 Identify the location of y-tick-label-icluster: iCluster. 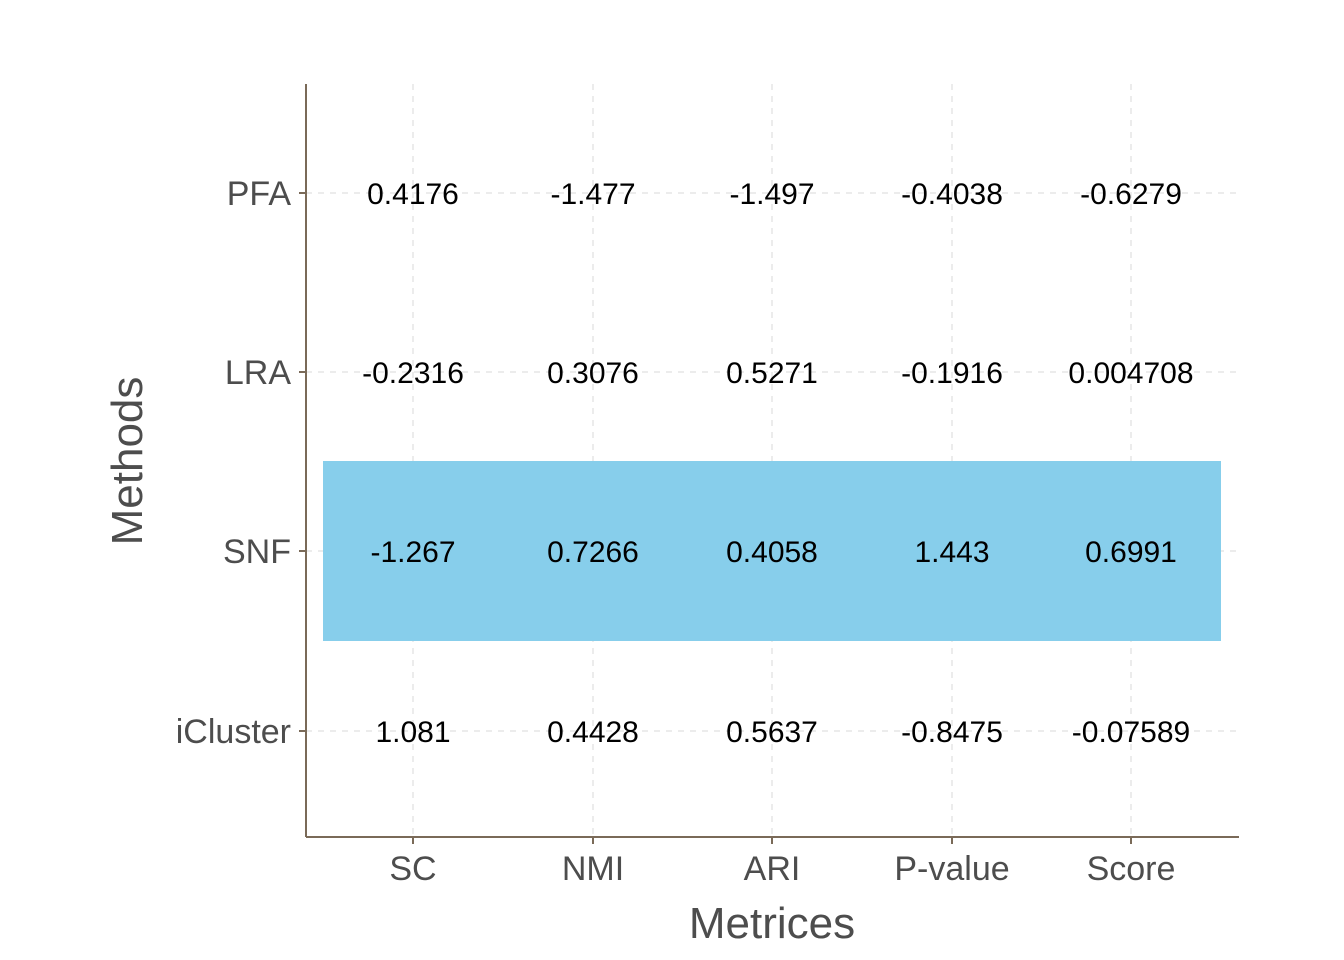
(233, 732).